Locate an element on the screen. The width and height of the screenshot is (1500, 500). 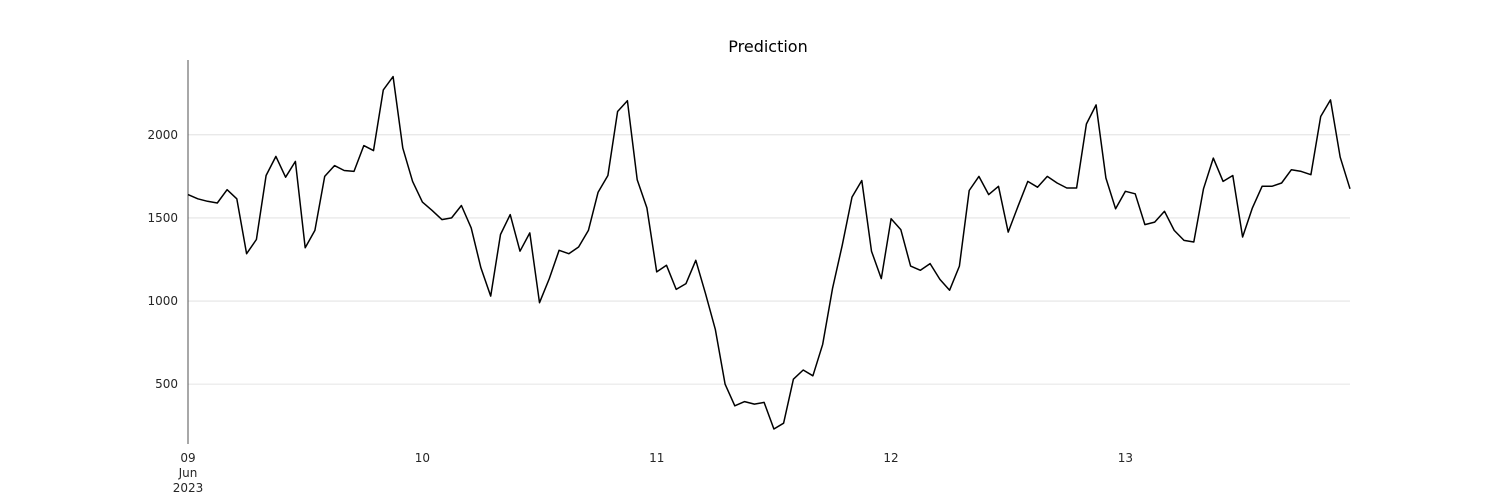
x-tick-label: 10 is located at coordinates (422, 458).